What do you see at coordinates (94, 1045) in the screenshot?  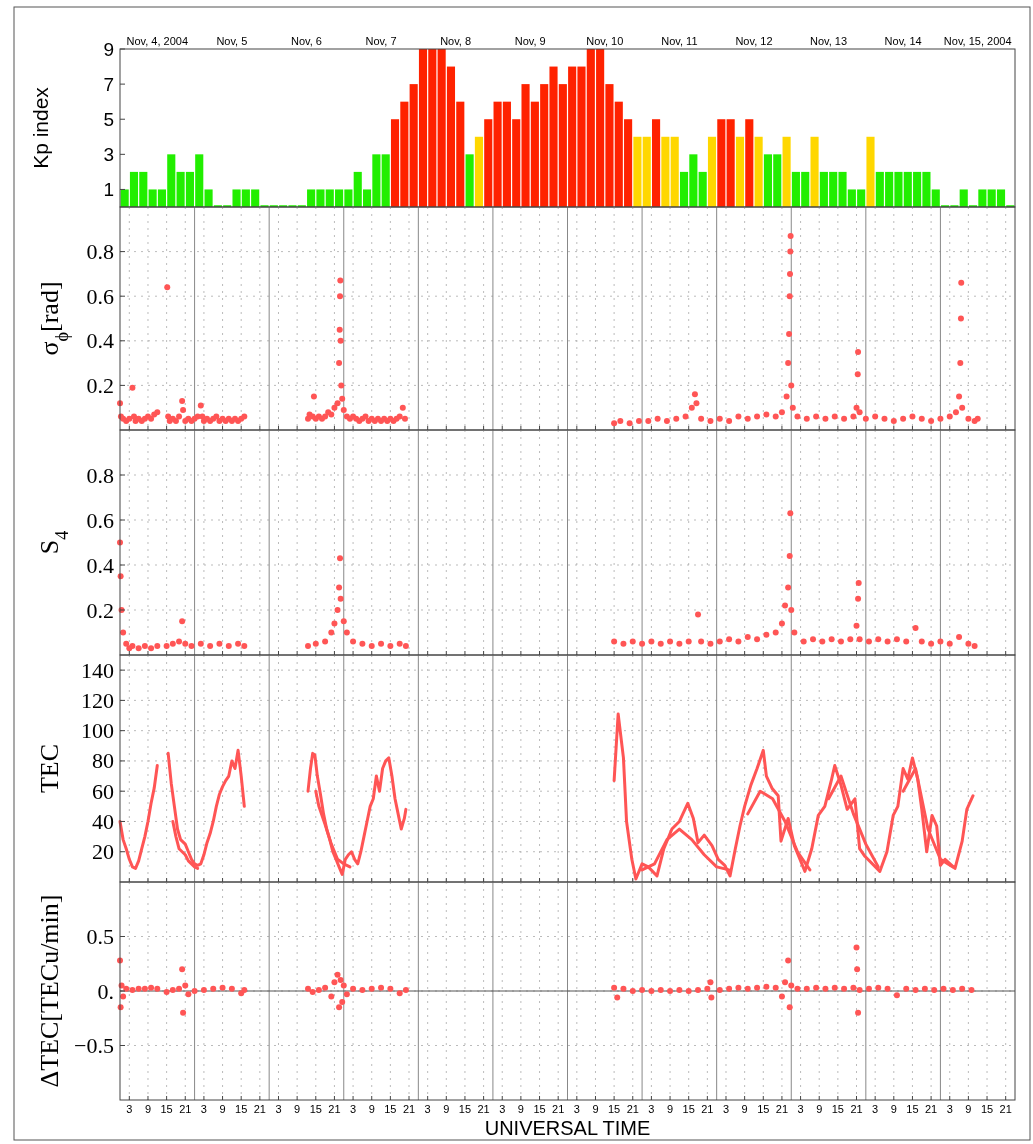 I see `y-tick-label: −0.5` at bounding box center [94, 1045].